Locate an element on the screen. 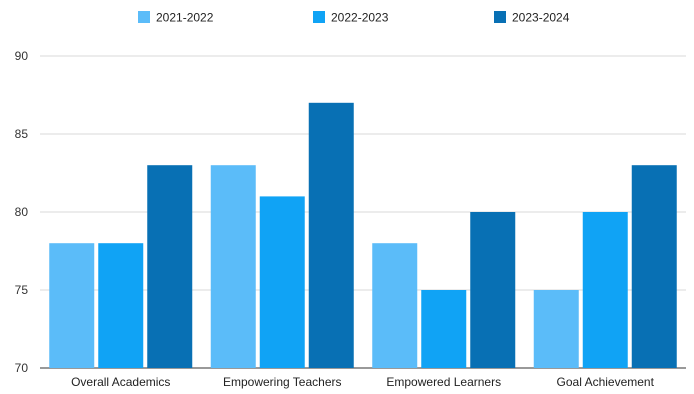 The height and width of the screenshot is (394, 694). bar-2022-2023-overall-academics is located at coordinates (121, 305).